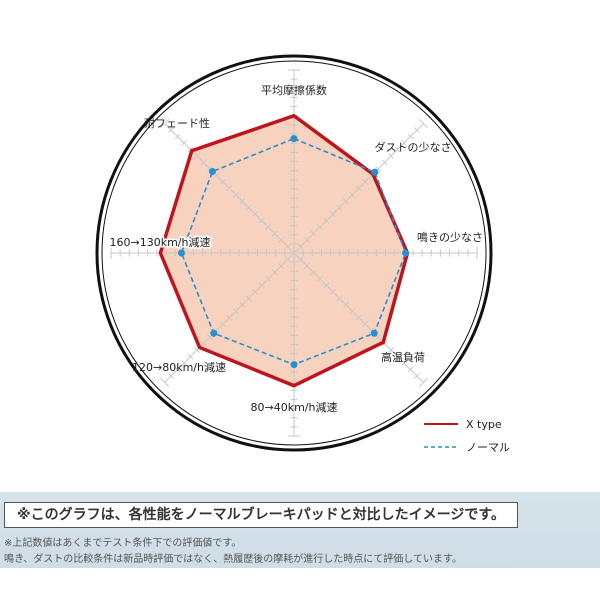 This screenshot has height=600, width=600. What do you see at coordinates (450, 237) in the screenshot?
I see `axis-label: 鳴きの少なさ` at bounding box center [450, 237].